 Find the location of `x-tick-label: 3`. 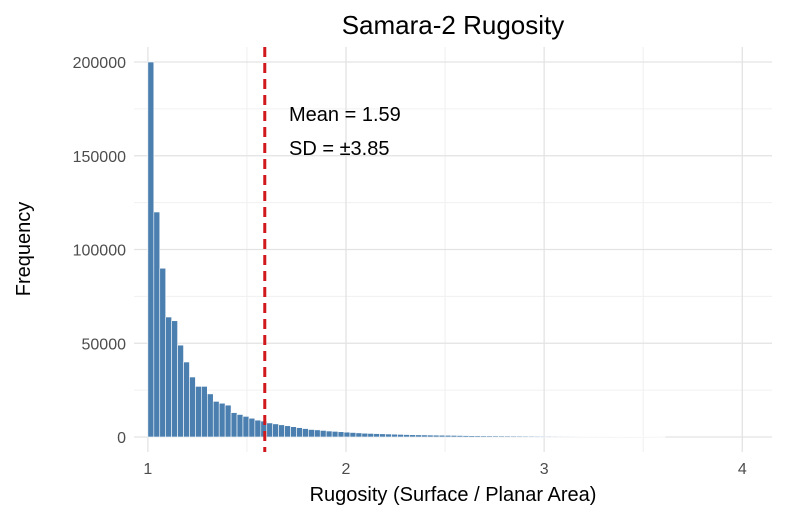

x-tick-label: 3 is located at coordinates (544, 469).